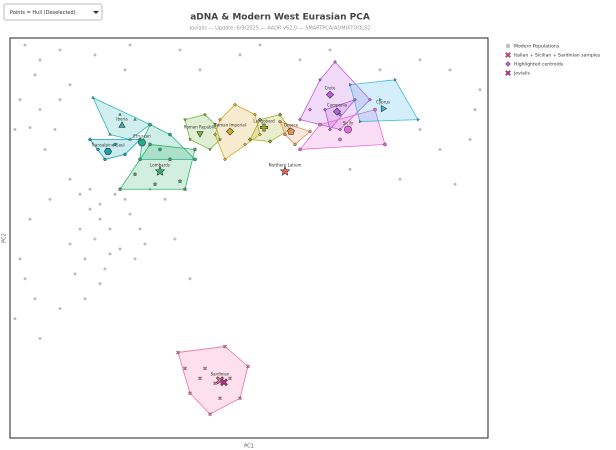 This screenshot has height=450, width=616. I want to click on centroid-label: Lombards, so click(160, 164).